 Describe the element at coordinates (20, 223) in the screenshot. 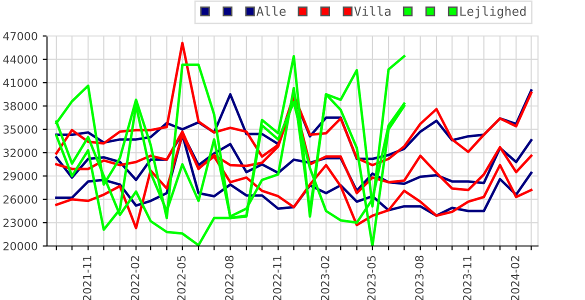

I see `y-tick-label: 23000` at that location.